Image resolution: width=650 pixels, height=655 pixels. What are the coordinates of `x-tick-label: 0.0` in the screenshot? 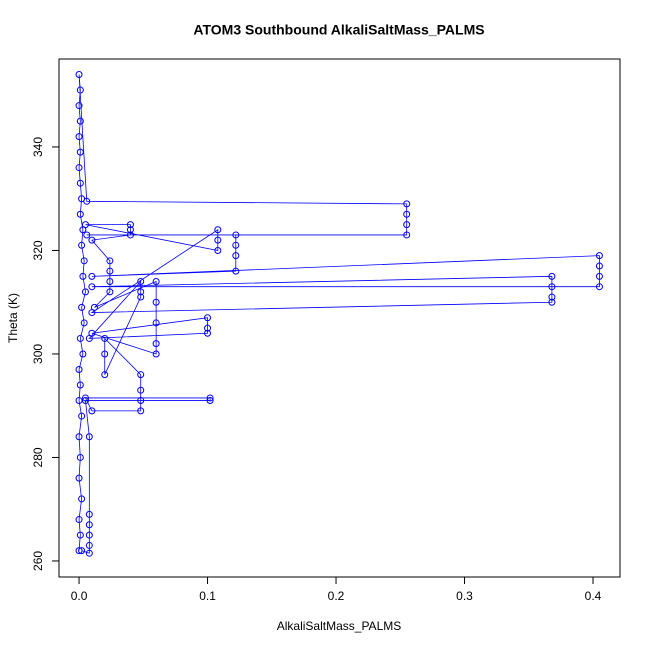 It's located at (79, 596).